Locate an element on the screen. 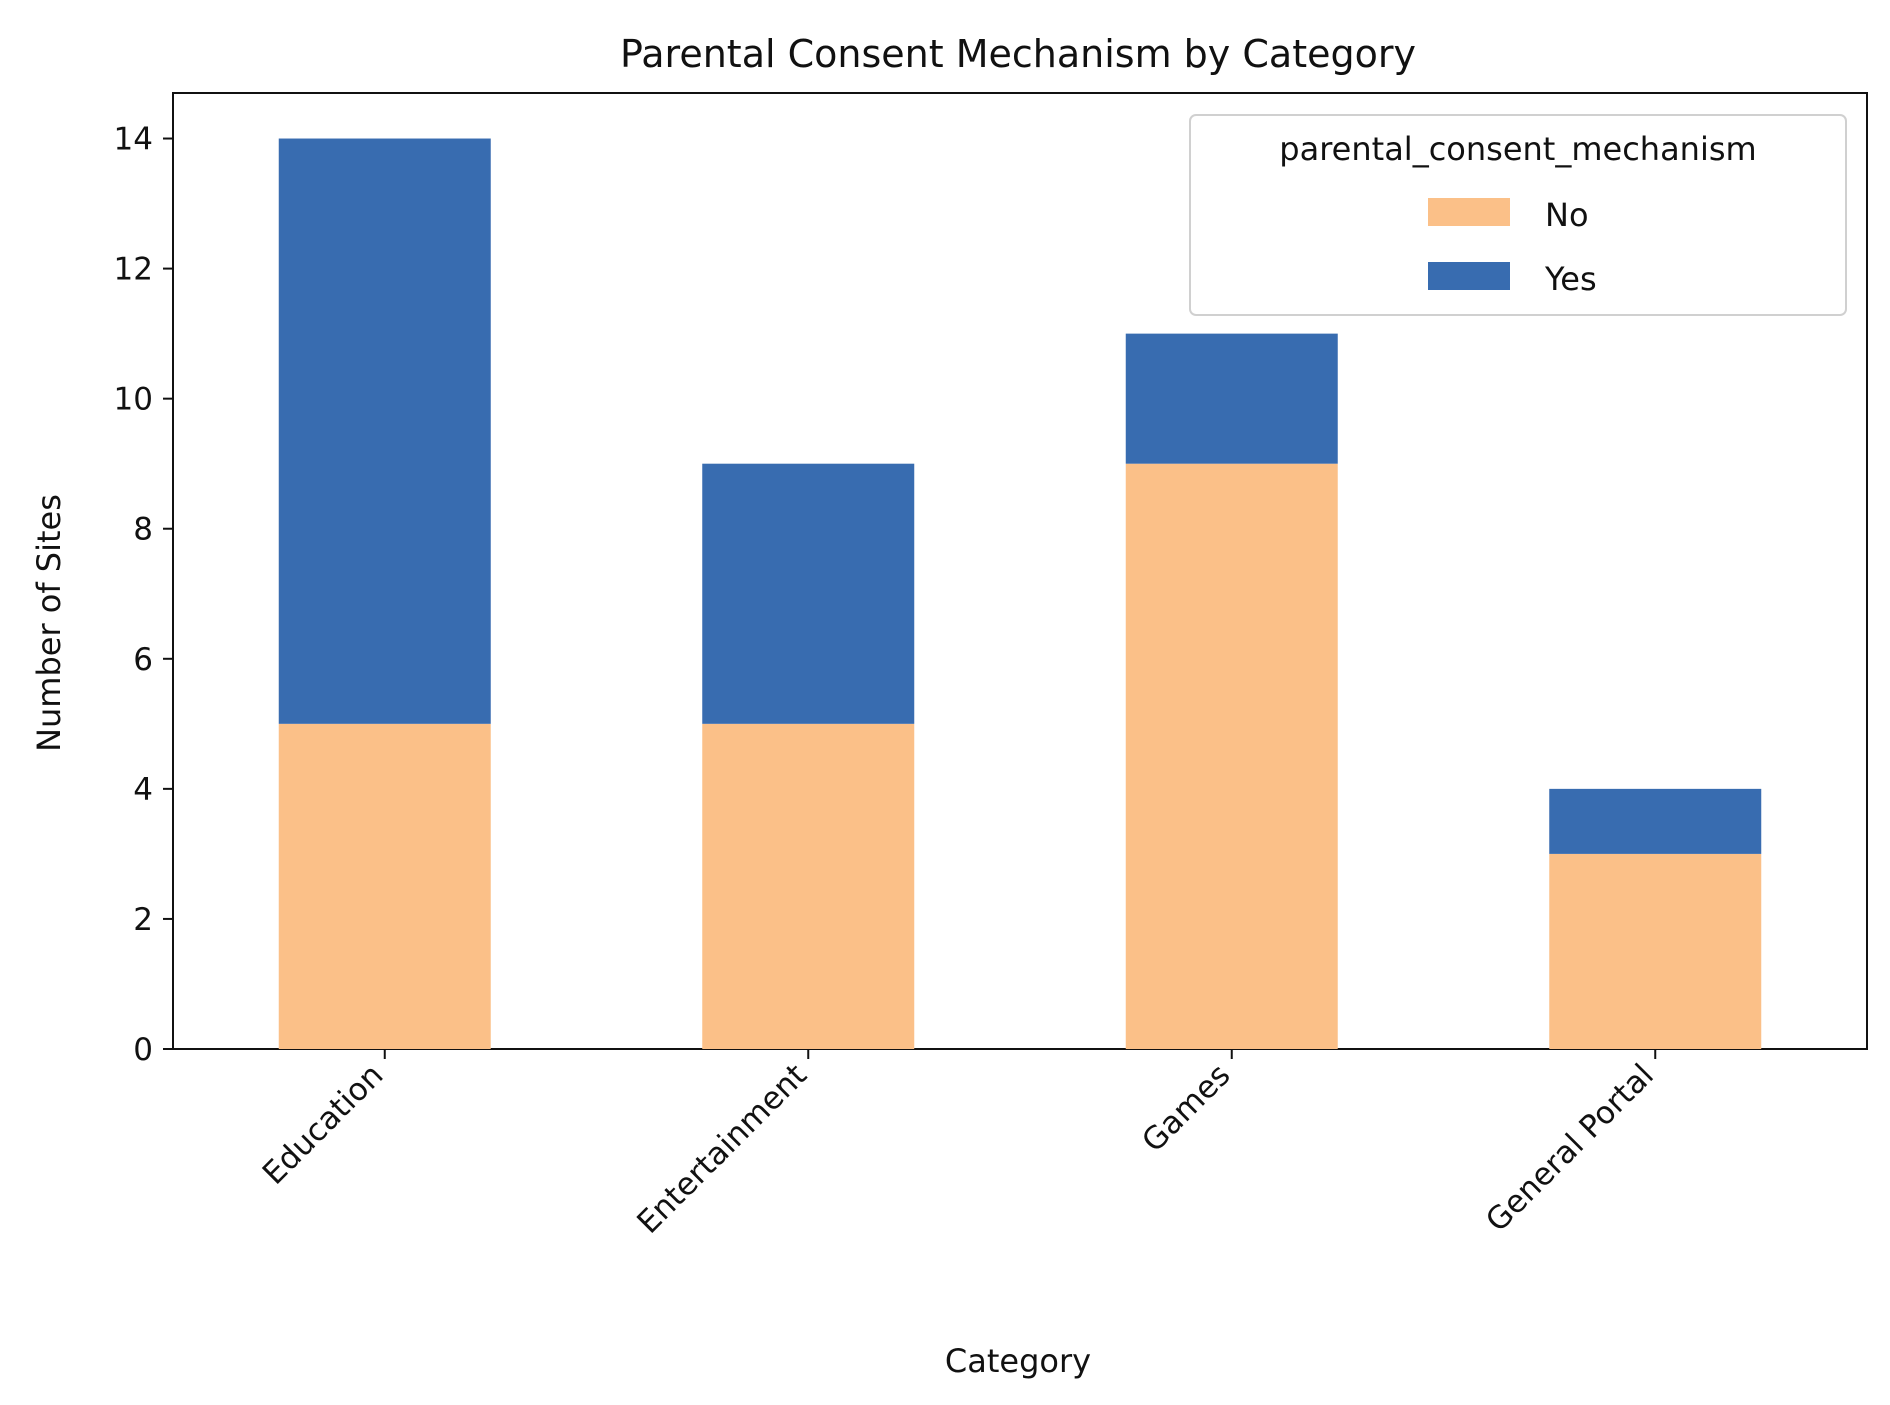 This screenshot has height=1405, width=1890. y-tick-label: 2 is located at coordinates (143, 920).